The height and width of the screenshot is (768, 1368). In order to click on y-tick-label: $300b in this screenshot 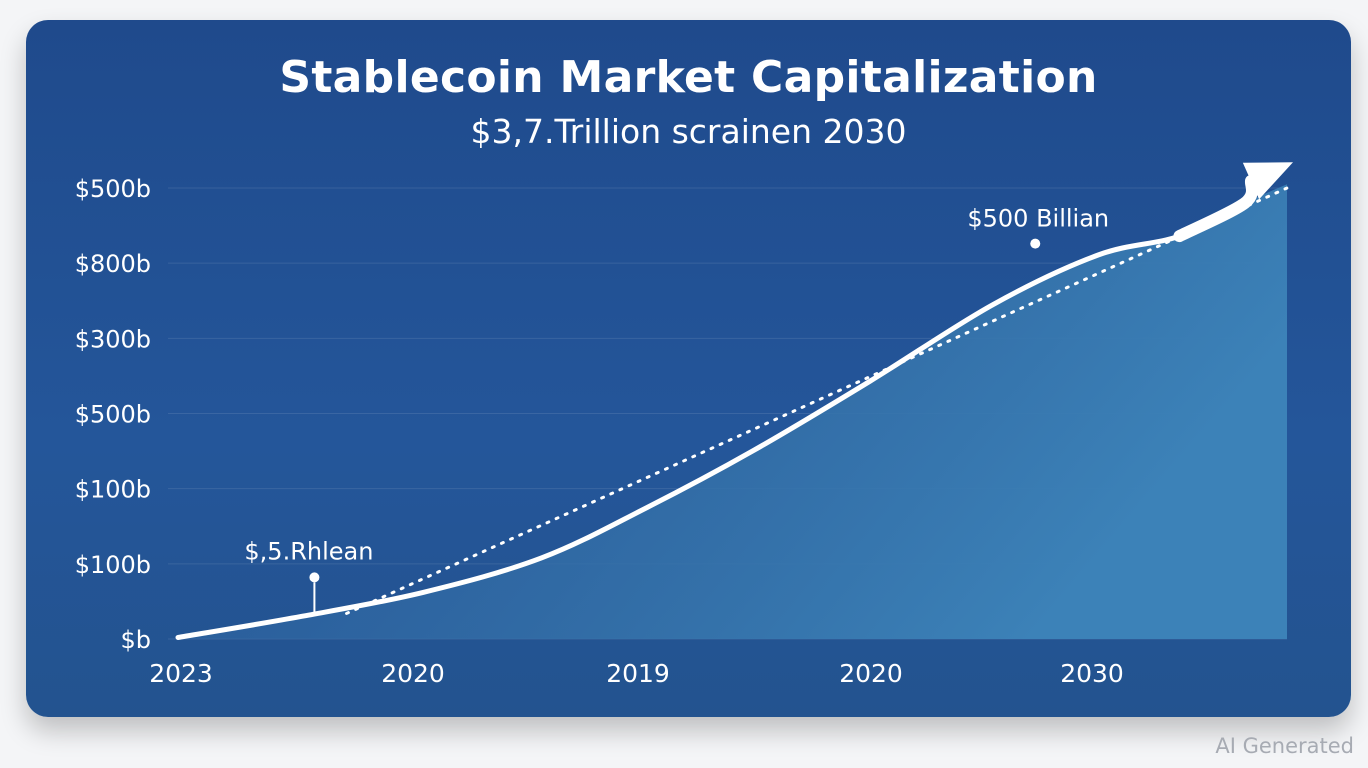, I will do `click(113, 339)`.